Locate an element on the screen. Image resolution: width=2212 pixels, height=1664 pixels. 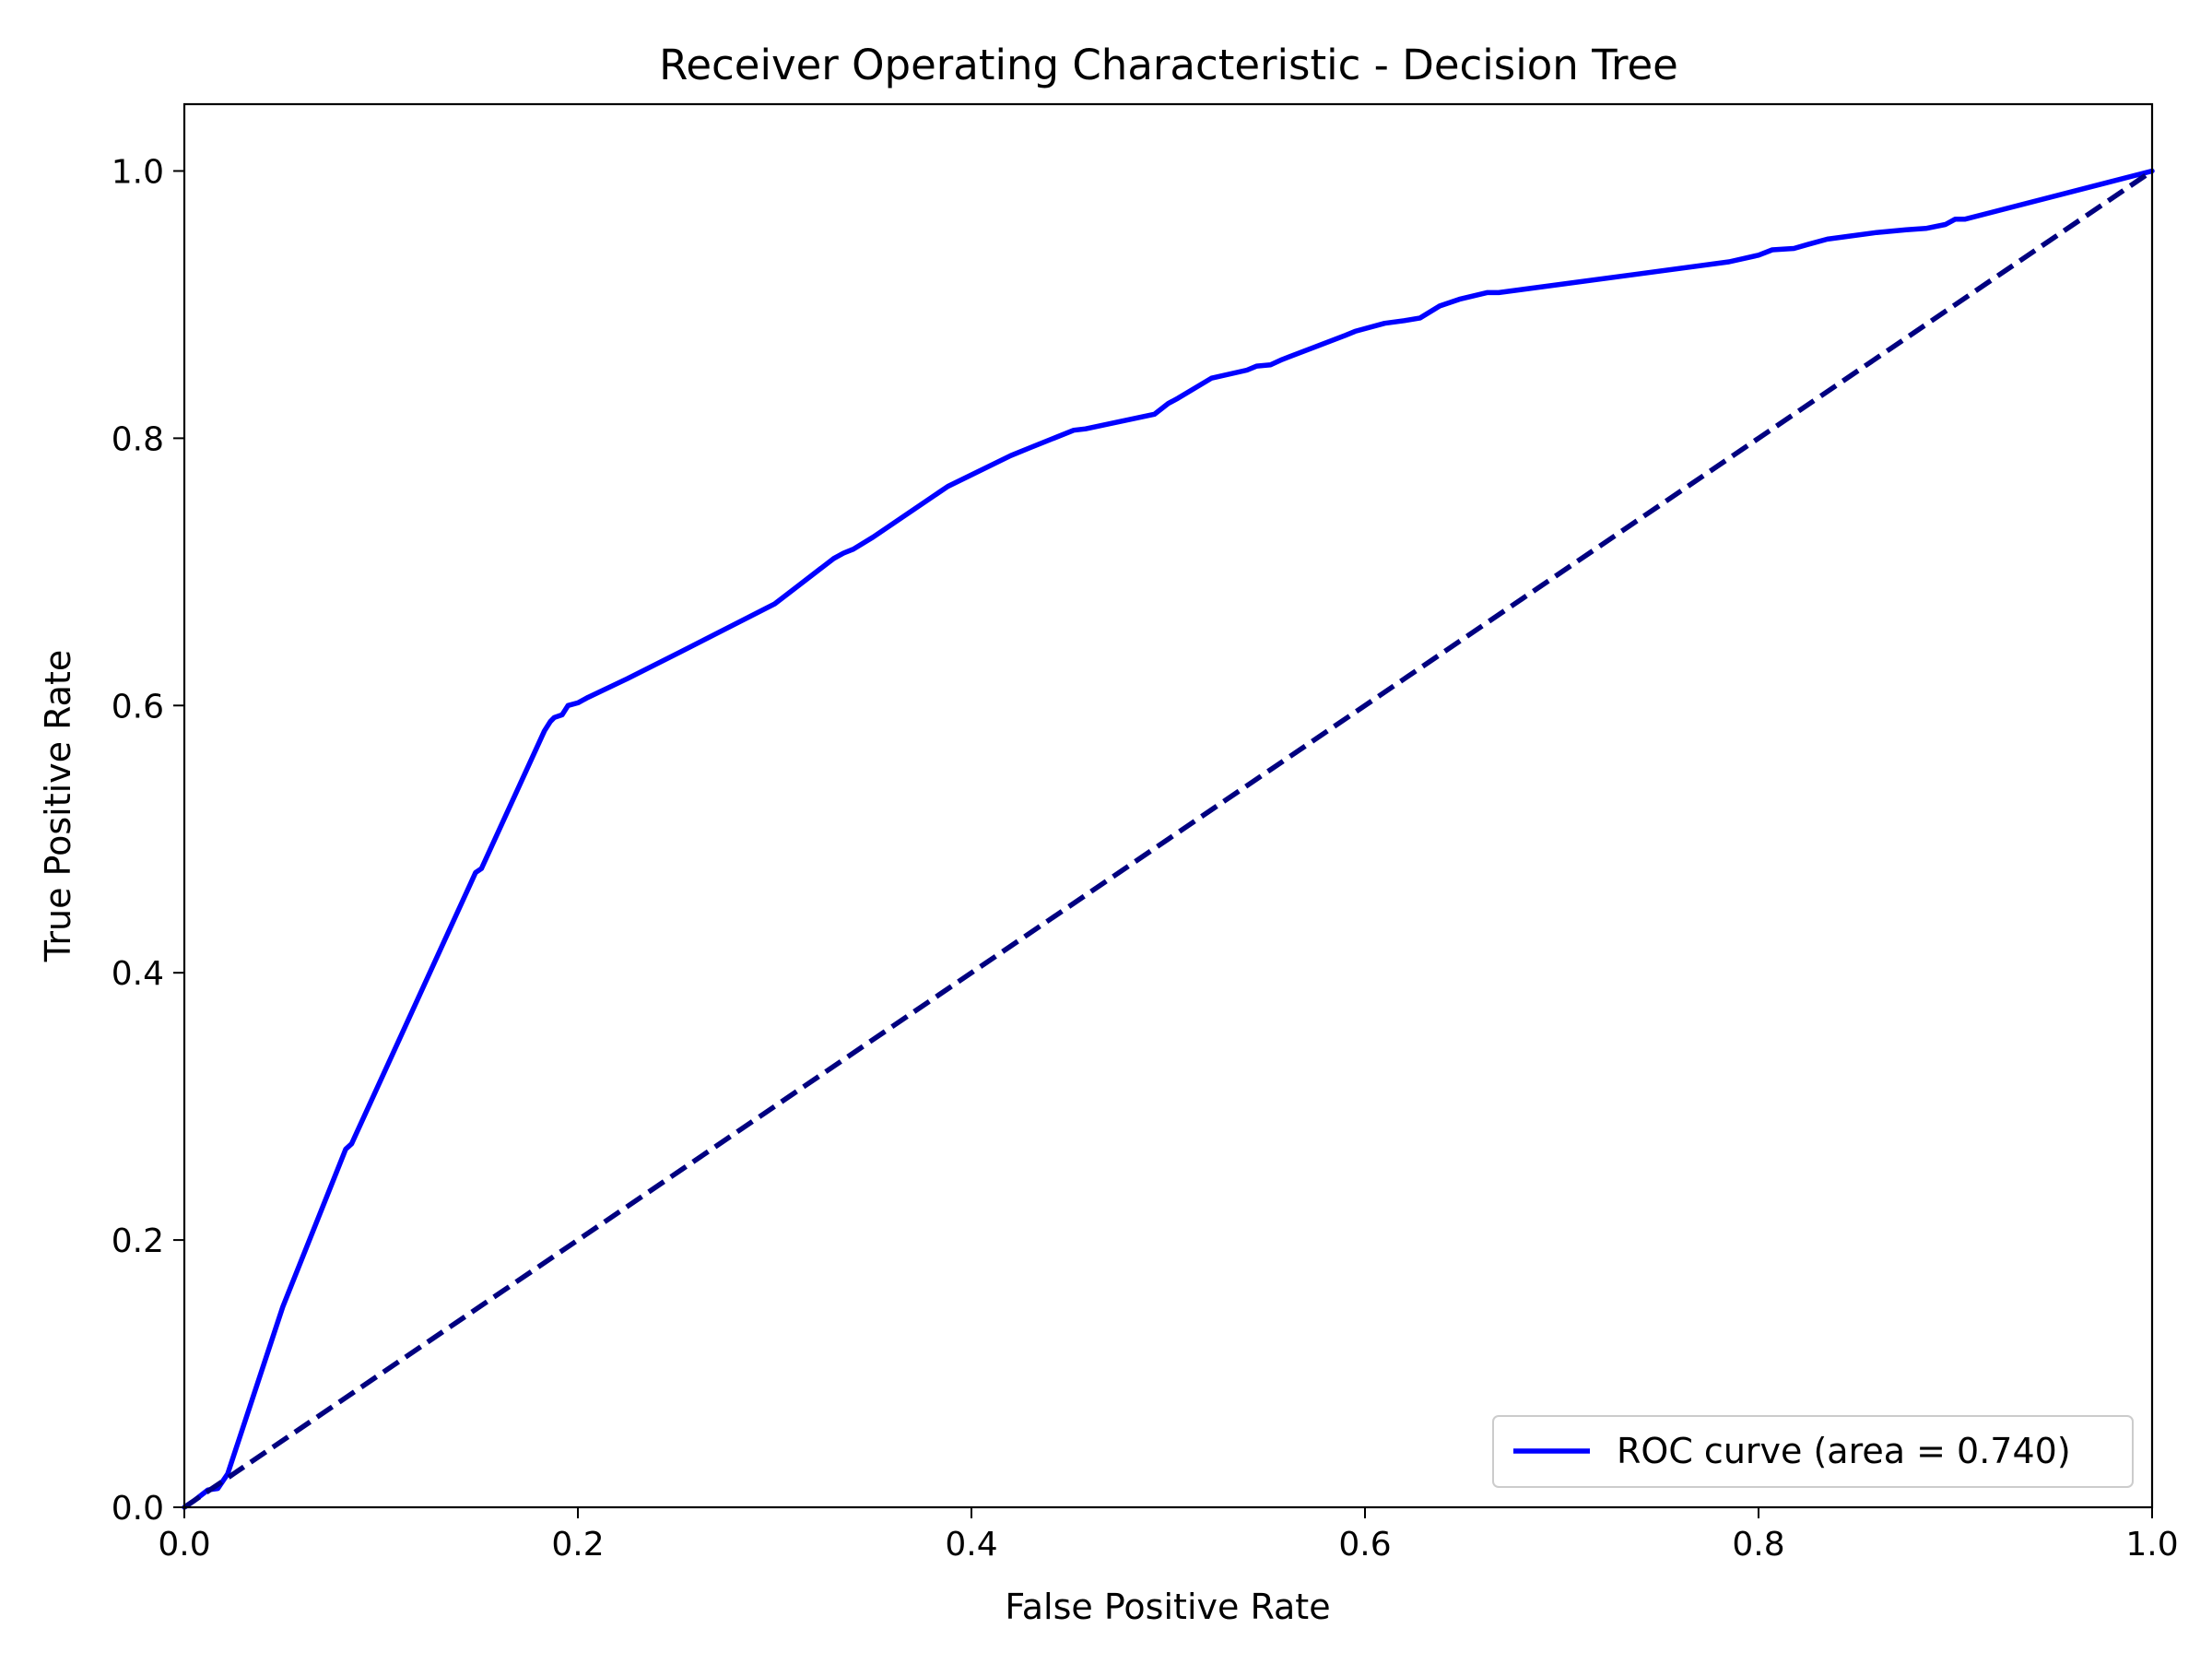
legend-box is located at coordinates (1813, 1451).